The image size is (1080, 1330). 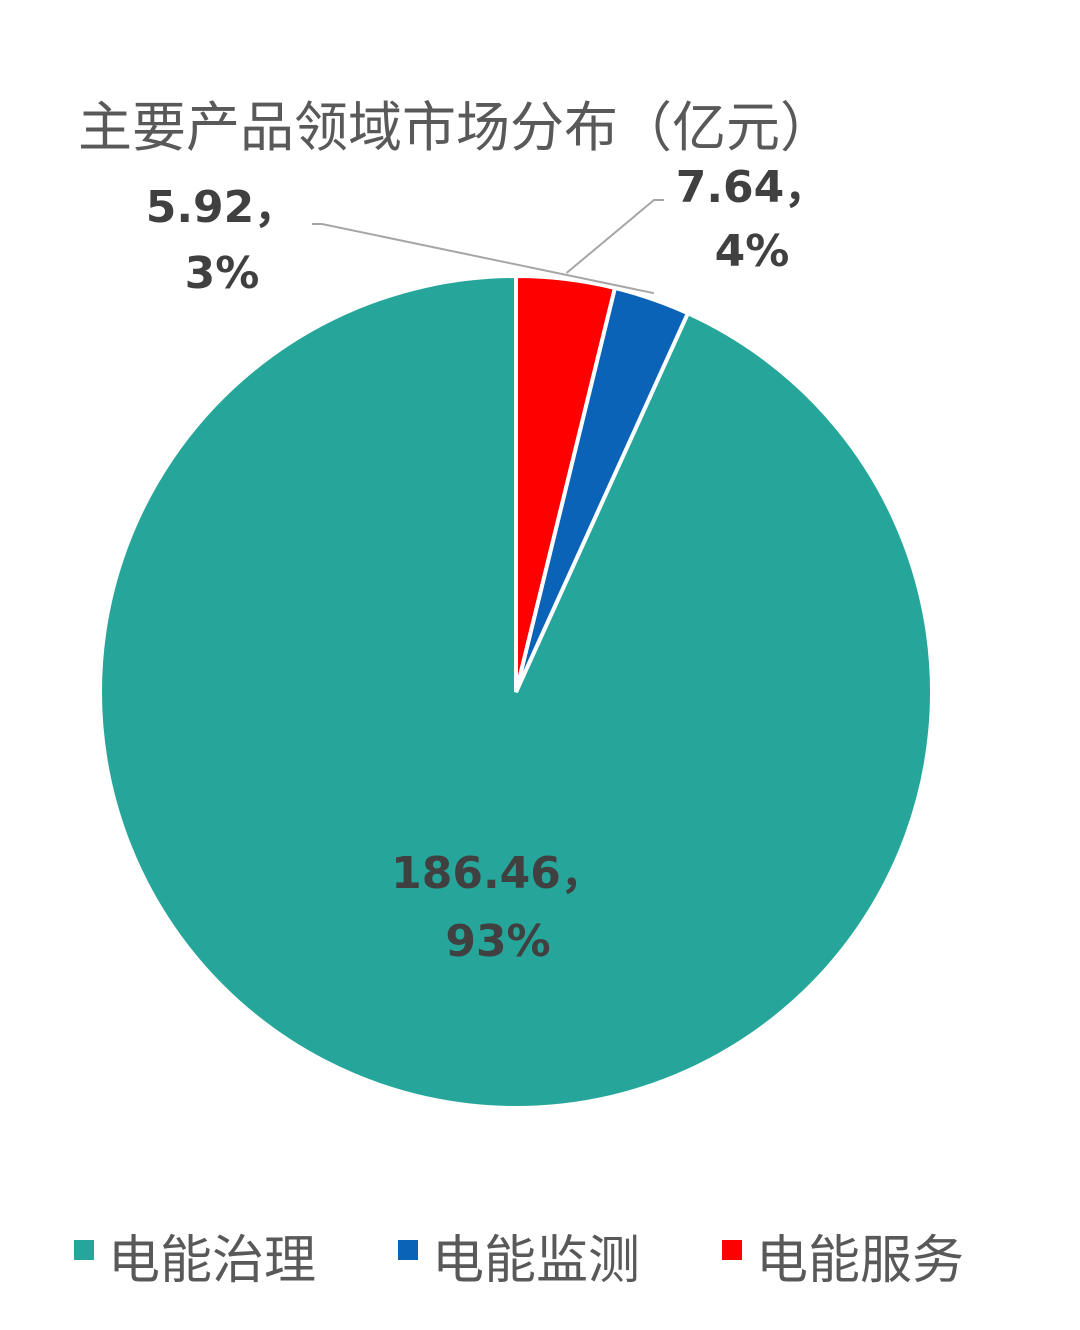 What do you see at coordinates (212, 1261) in the screenshot?
I see `legend-label-0: 电能治理` at bounding box center [212, 1261].